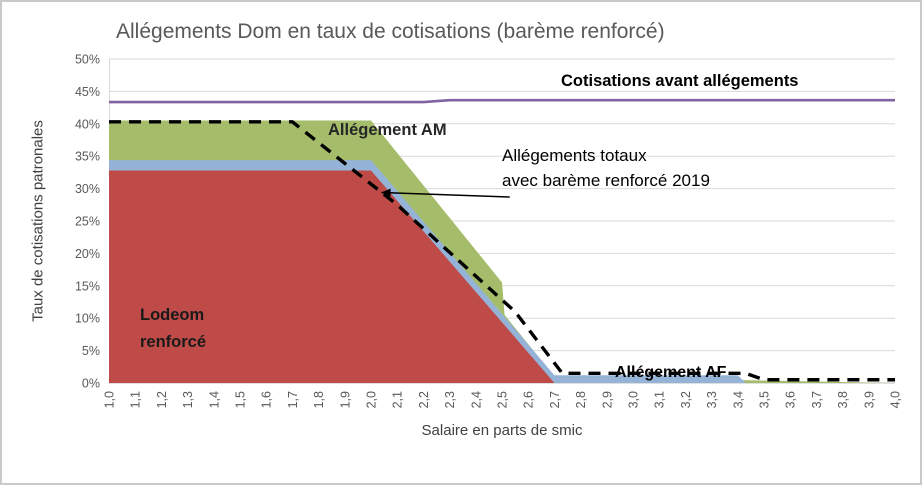 The width and height of the screenshot is (922, 485). What do you see at coordinates (87, 157) in the screenshot?
I see `svg-text: 35%` at bounding box center [87, 157].